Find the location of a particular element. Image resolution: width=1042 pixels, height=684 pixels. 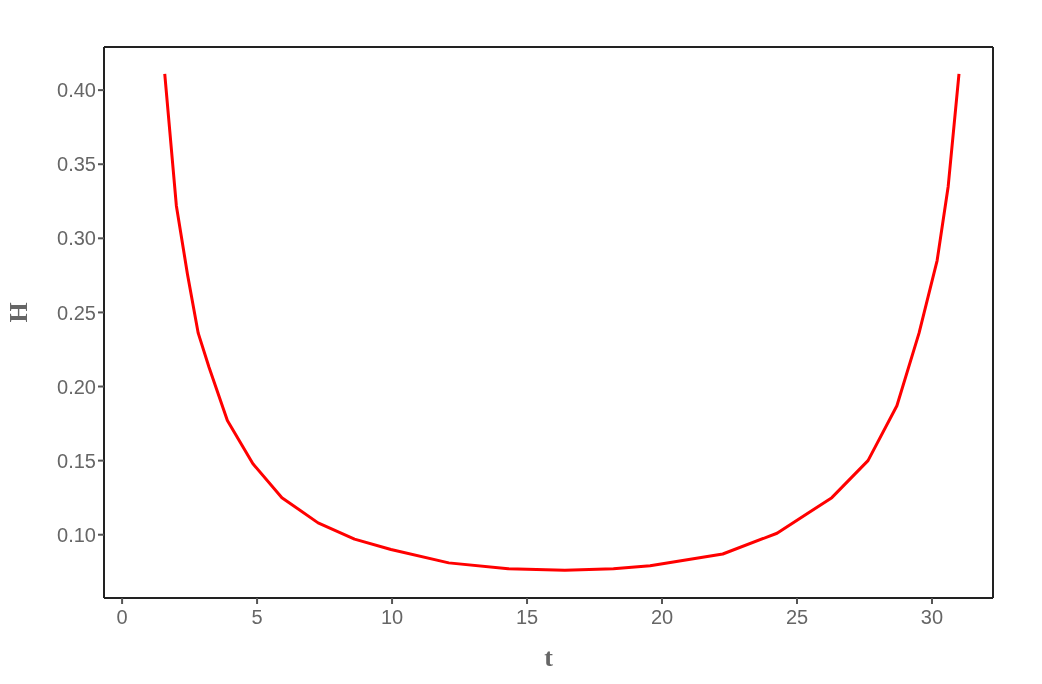

x-tick-label: 5 is located at coordinates (257, 617).